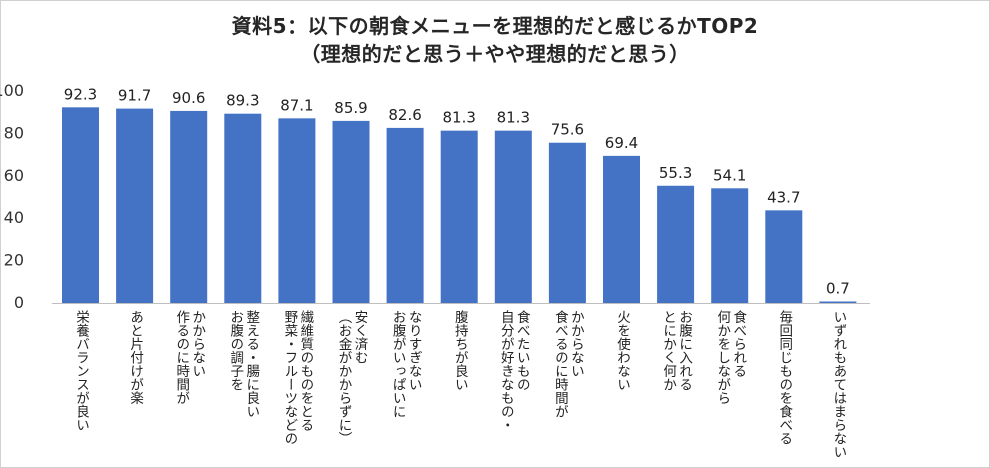 This screenshot has height=468, width=990. What do you see at coordinates (14, 175) in the screenshot?
I see `y-tick-label: 60` at bounding box center [14, 175].